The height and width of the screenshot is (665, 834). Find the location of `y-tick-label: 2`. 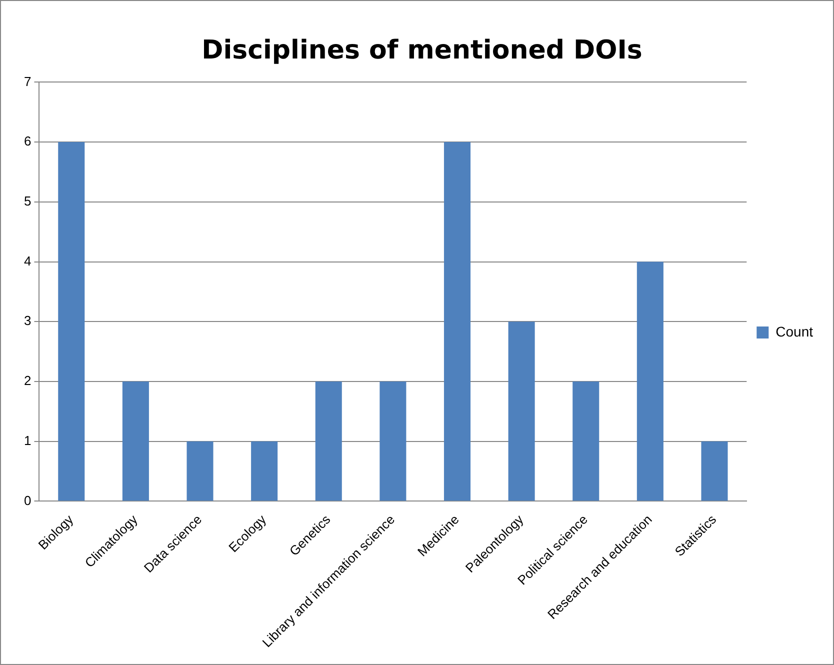

y-tick-label: 2 is located at coordinates (28, 380).